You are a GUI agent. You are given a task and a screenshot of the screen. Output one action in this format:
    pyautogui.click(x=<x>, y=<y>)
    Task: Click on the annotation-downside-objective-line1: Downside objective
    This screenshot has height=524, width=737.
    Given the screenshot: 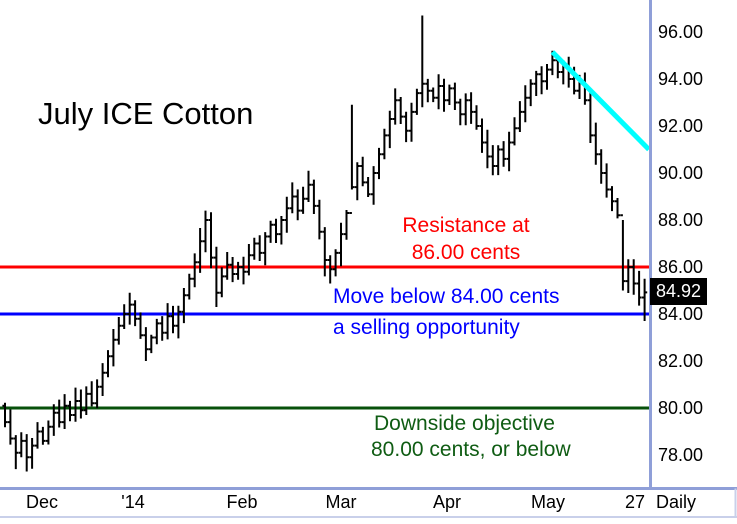 What is the action you would take?
    pyautogui.click(x=464, y=423)
    